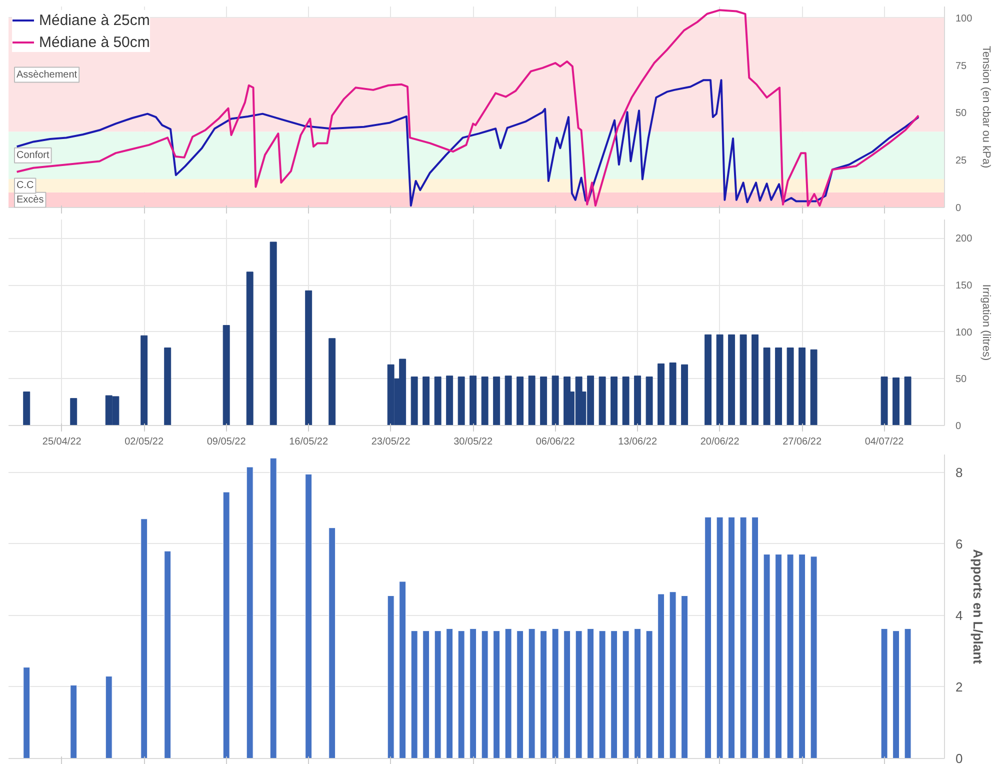  What do you see at coordinates (391, 442) in the screenshot?
I see `x-tick-label: 23/05/22` at bounding box center [391, 442].